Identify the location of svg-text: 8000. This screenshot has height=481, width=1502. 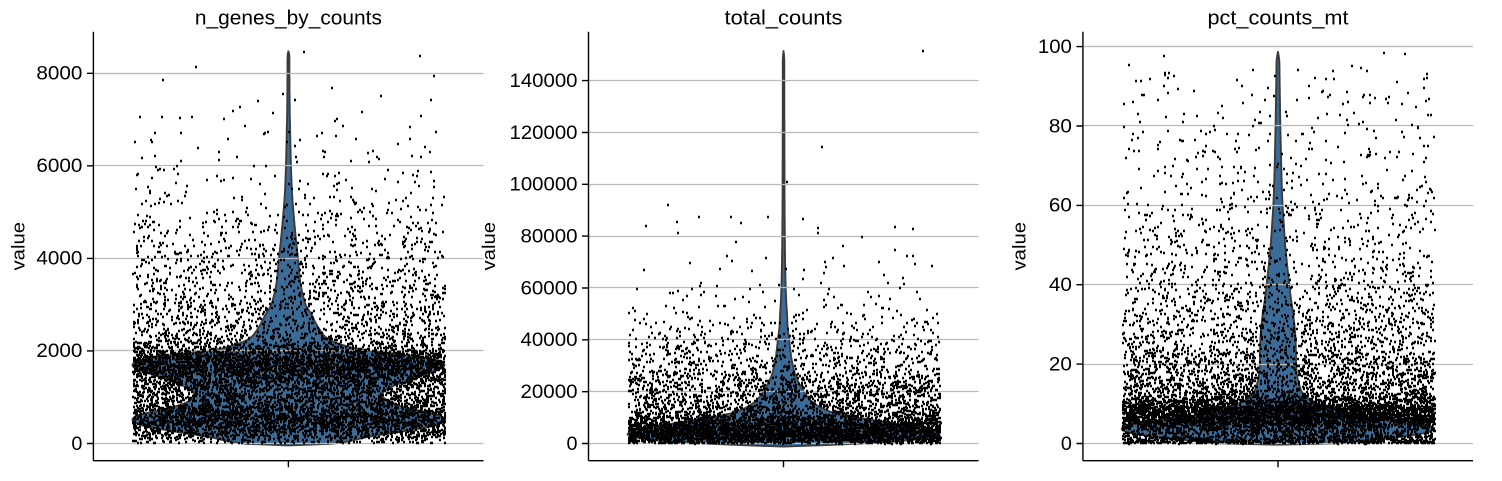
(59, 74).